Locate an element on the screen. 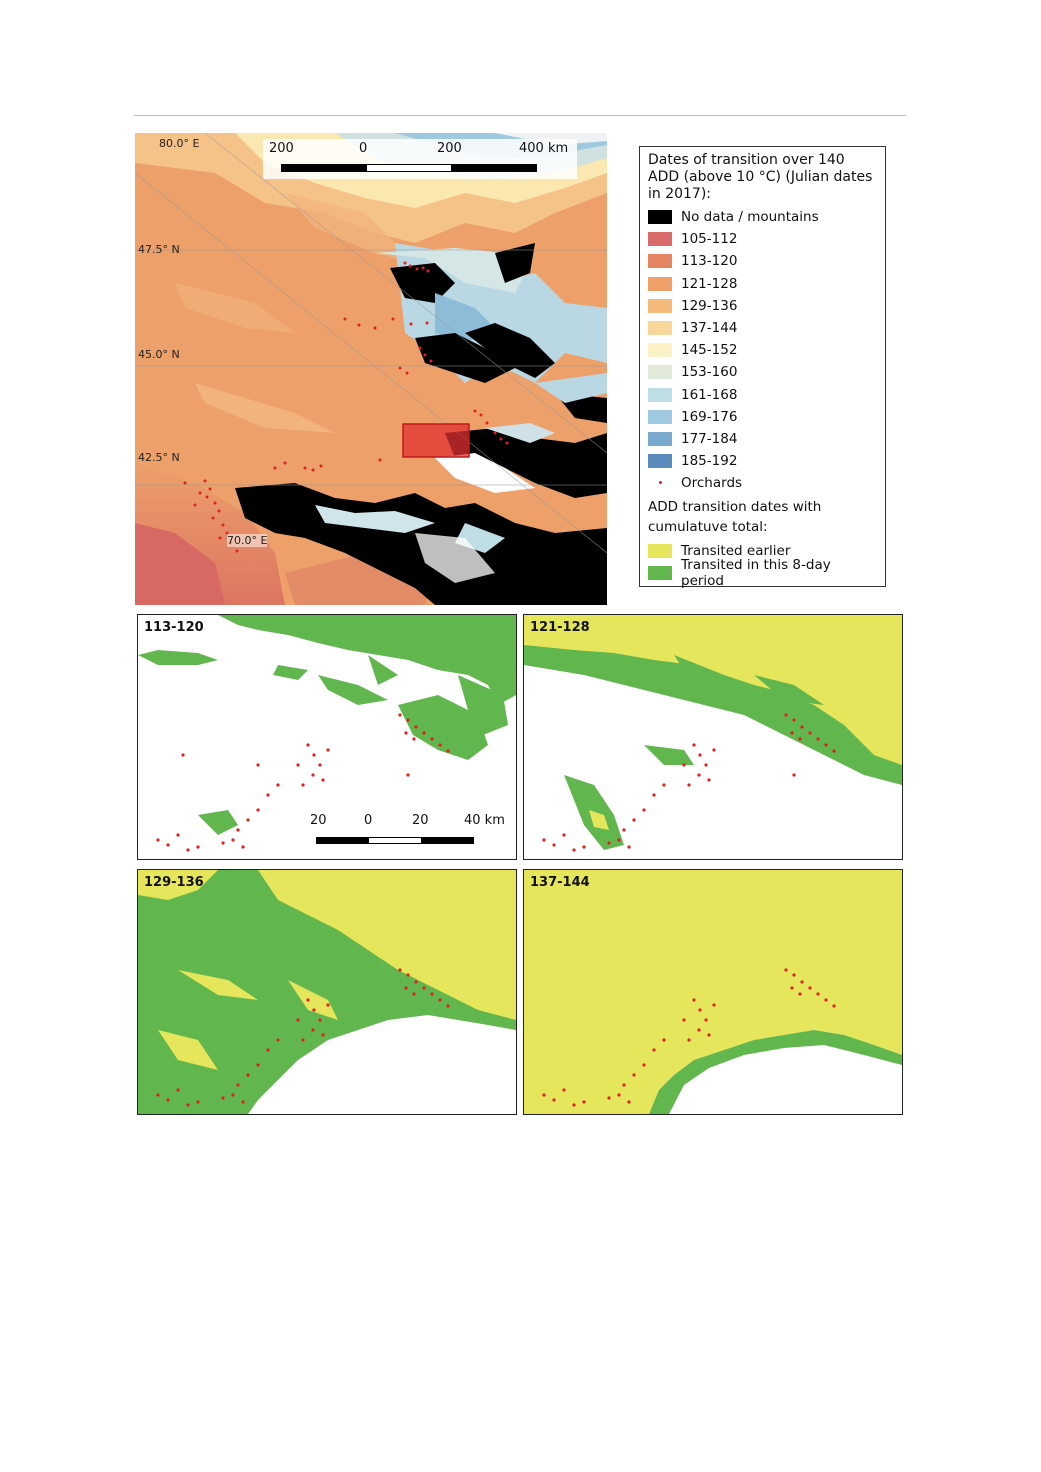  panel-113-120: 113-120 20 0 20 4 is located at coordinates (327, 737).